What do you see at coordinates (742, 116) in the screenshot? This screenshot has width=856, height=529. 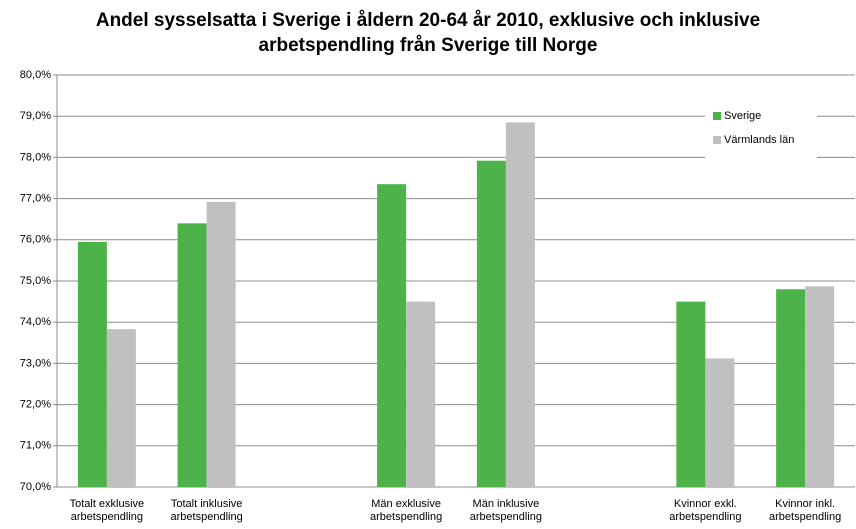 I see `legend-label: Sverige` at bounding box center [742, 116].